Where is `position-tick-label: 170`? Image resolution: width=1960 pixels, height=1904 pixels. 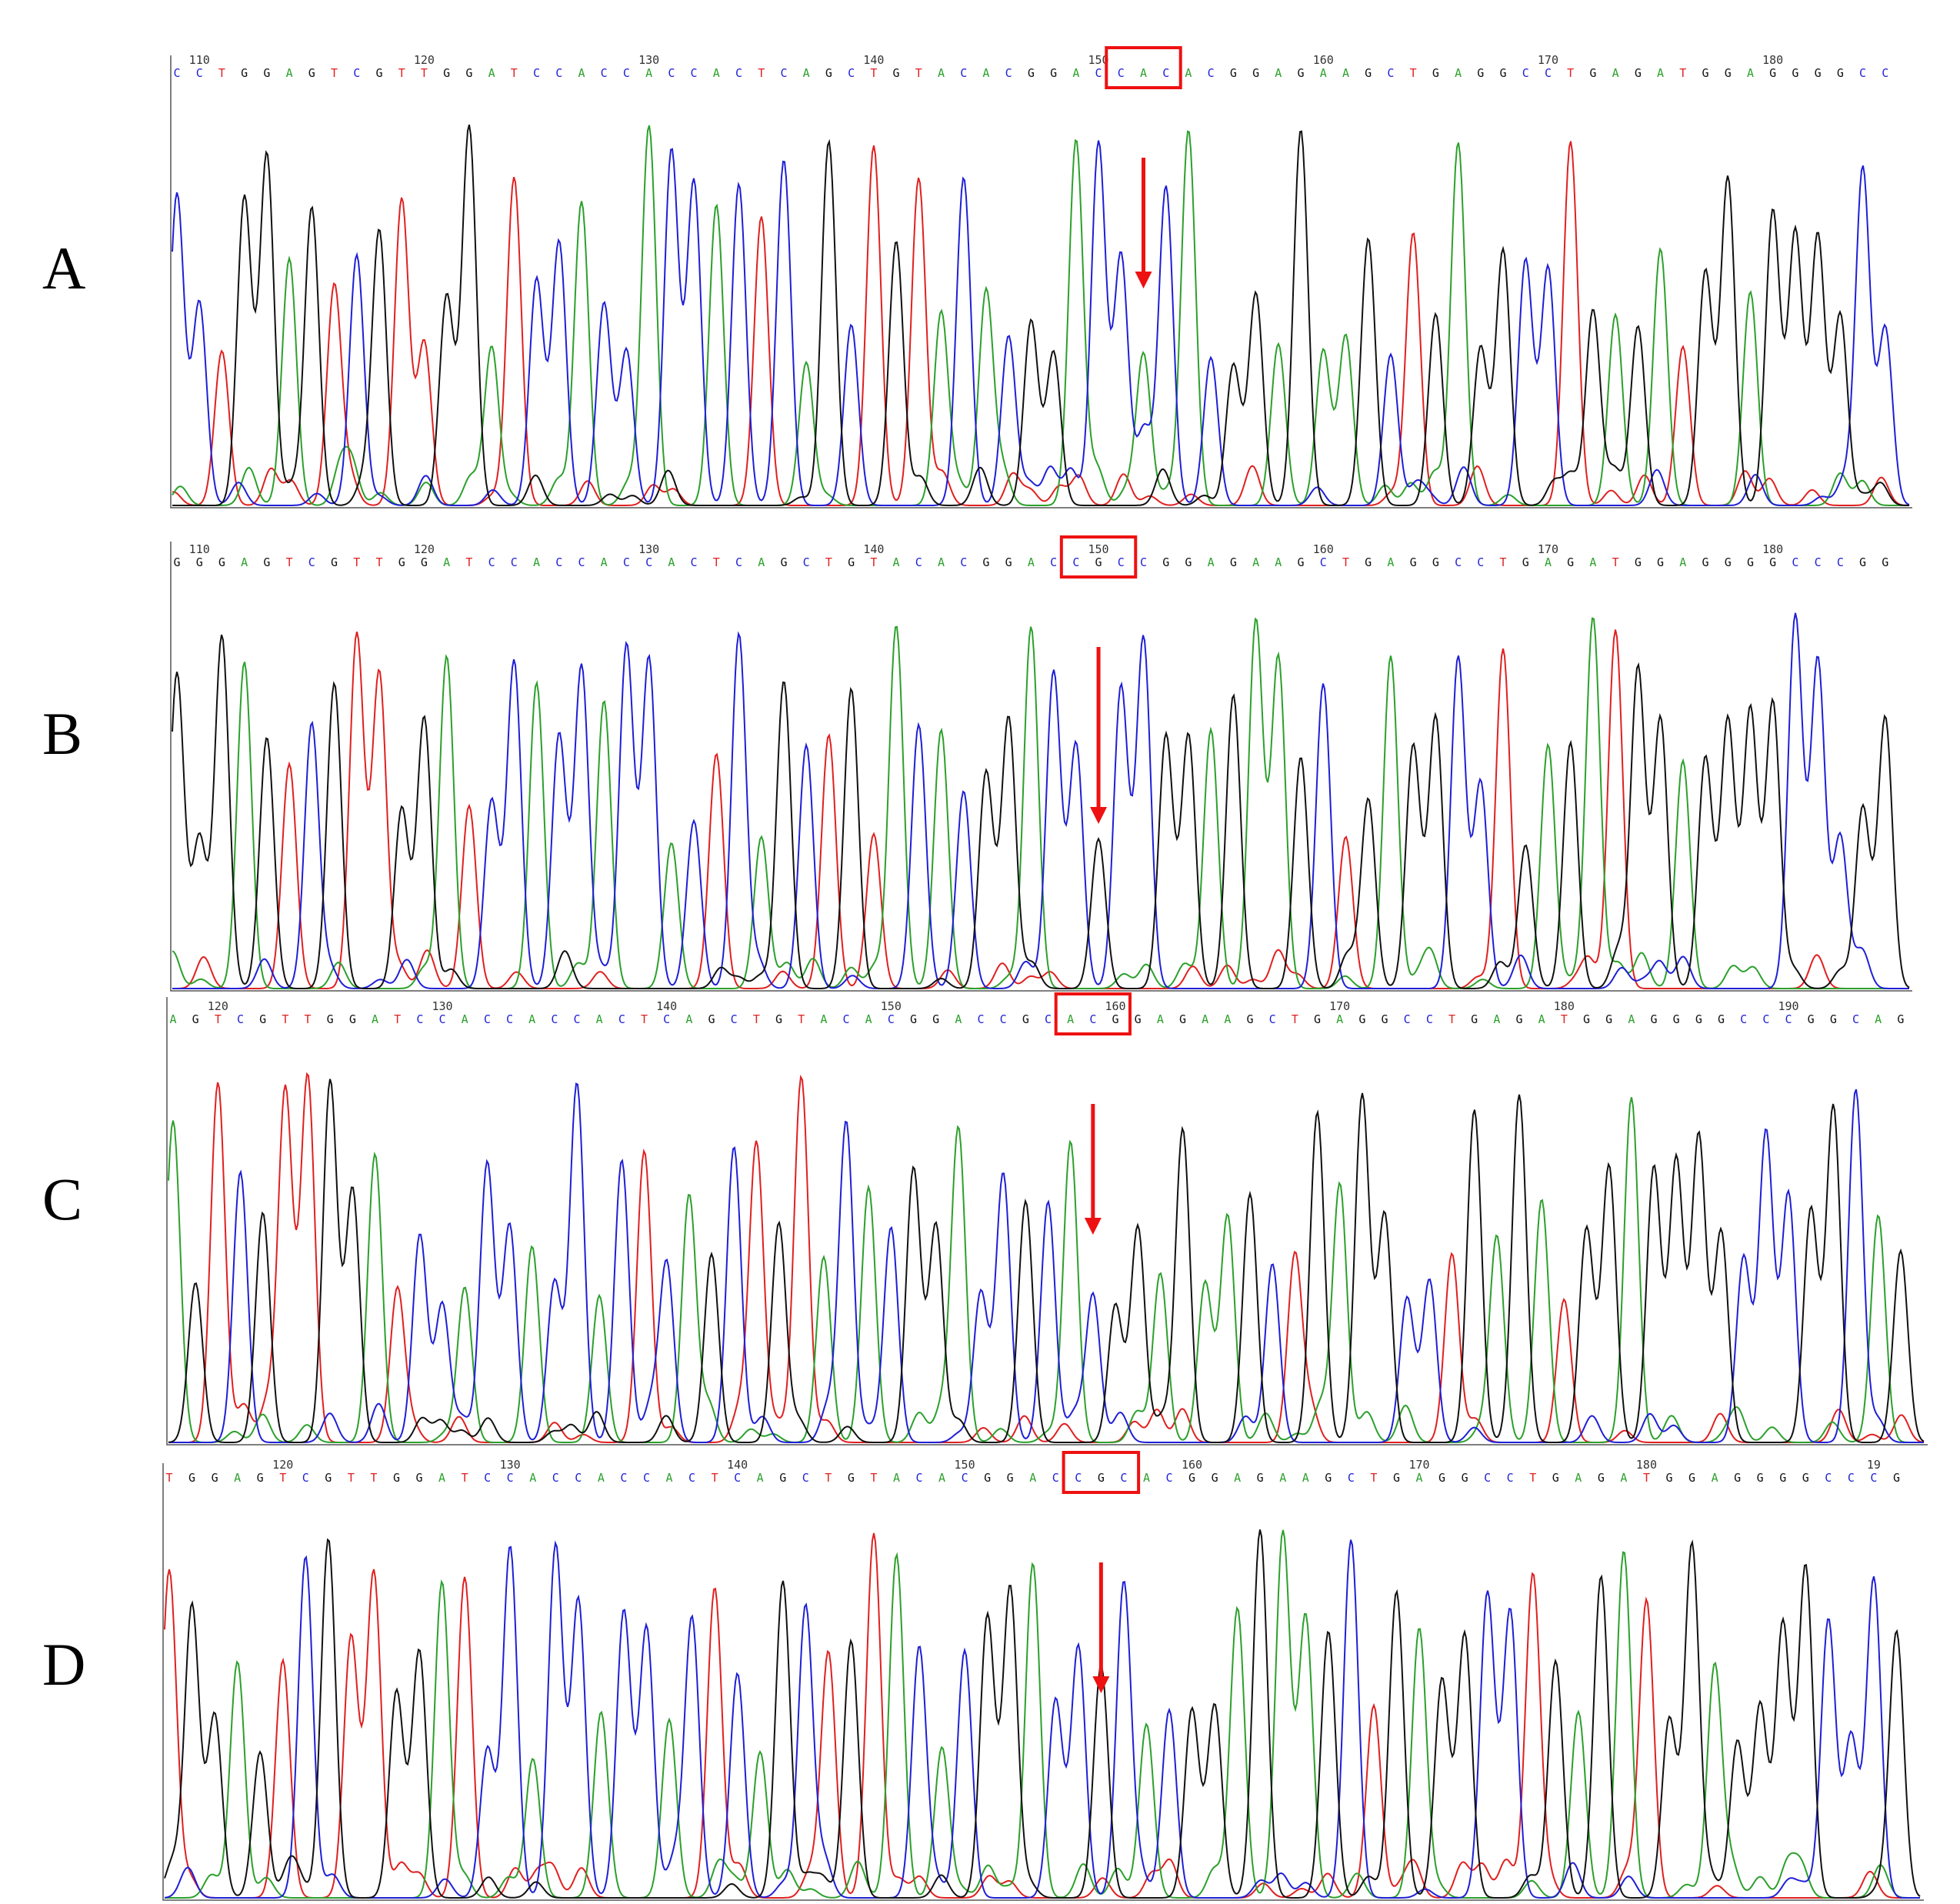
position-tick-label: 170 is located at coordinates (1418, 1465).